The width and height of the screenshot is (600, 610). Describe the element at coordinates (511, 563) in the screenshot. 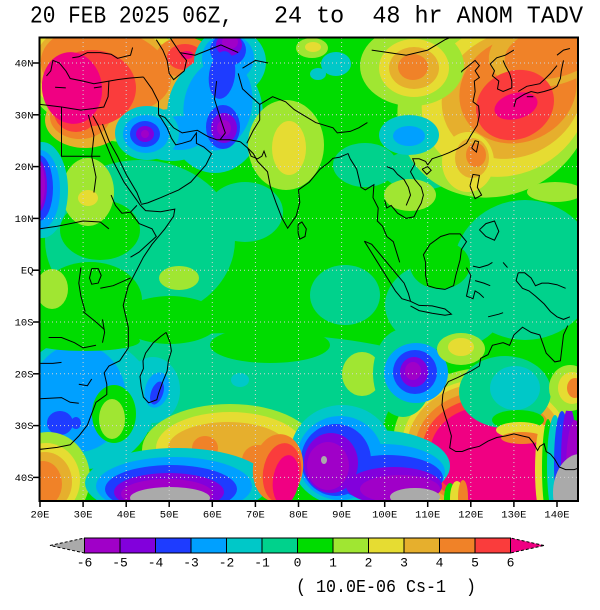

I see `svg-text: 6` at that location.